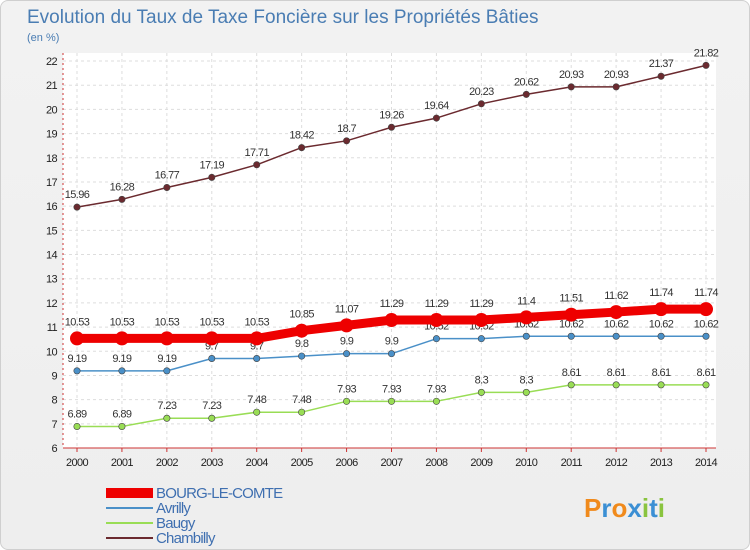 Image resolution: width=750 pixels, height=550 pixels. Describe the element at coordinates (52, 62) in the screenshot. I see `y-tick-label: 22` at that location.